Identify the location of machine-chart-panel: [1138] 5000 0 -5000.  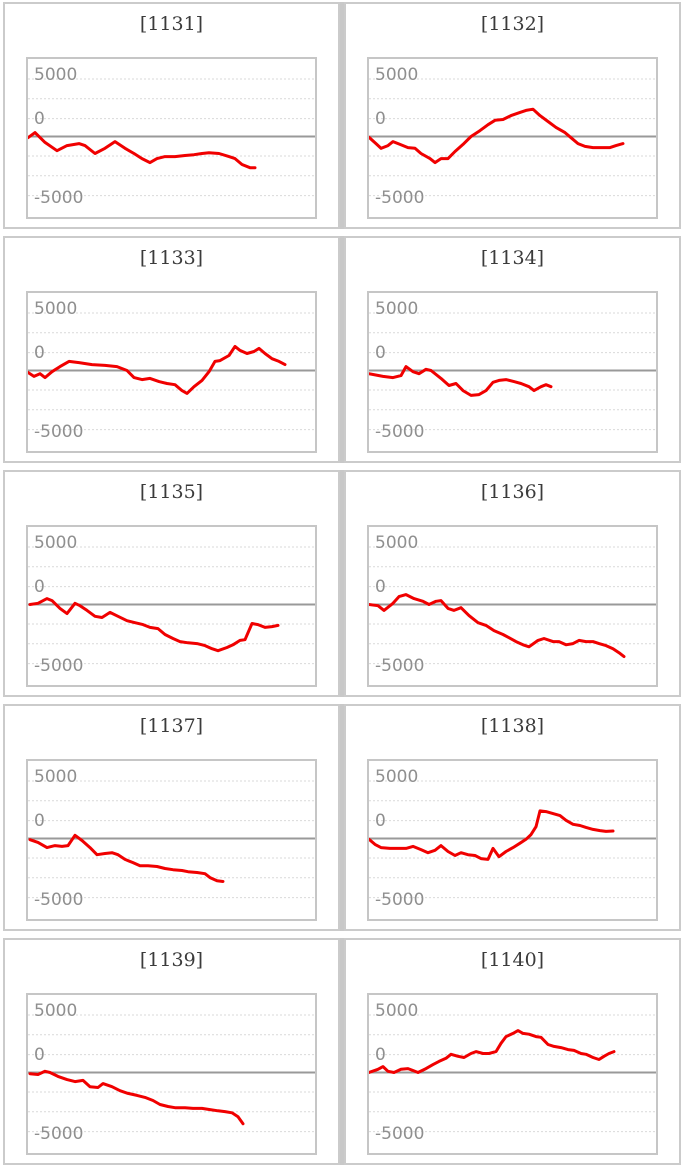
(512, 817).